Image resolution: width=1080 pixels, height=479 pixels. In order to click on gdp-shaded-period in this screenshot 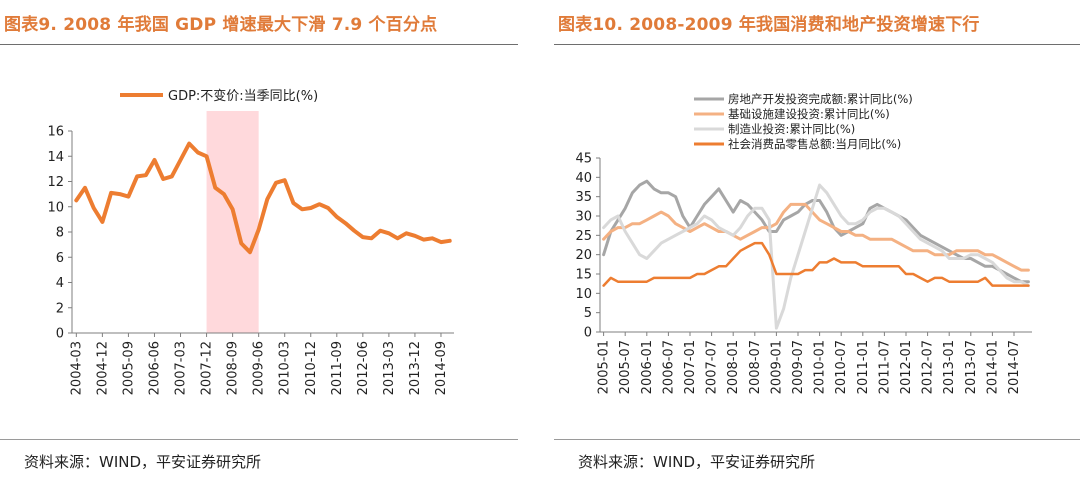, I will do `click(232, 222)`.